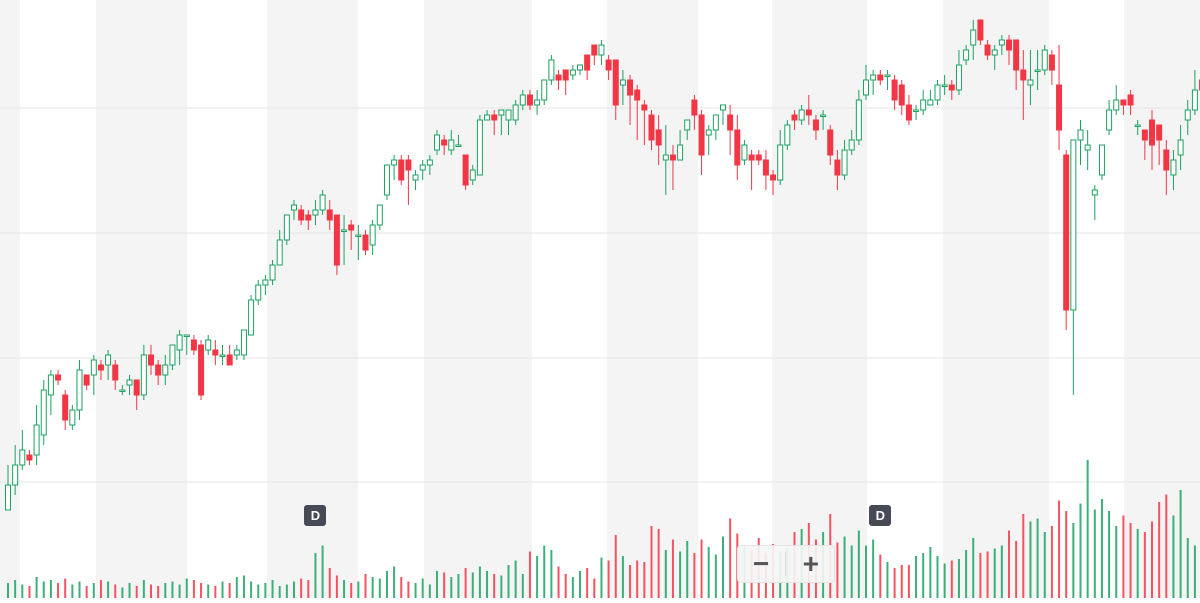  What do you see at coordinates (761, 564) in the screenshot?
I see `zoom-out-button: −` at bounding box center [761, 564].